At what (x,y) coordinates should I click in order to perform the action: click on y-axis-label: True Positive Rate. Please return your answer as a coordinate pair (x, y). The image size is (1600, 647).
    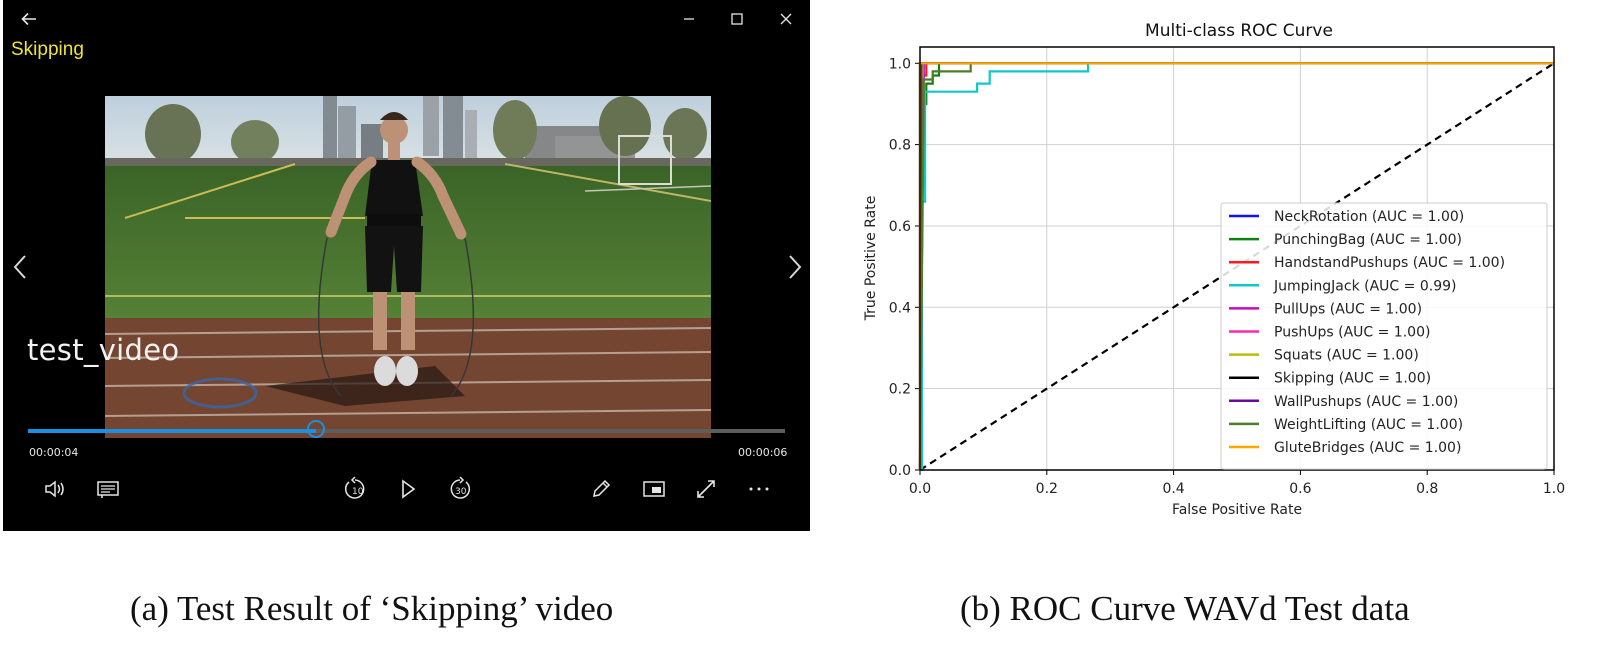
    Looking at the image, I should click on (871, 259).